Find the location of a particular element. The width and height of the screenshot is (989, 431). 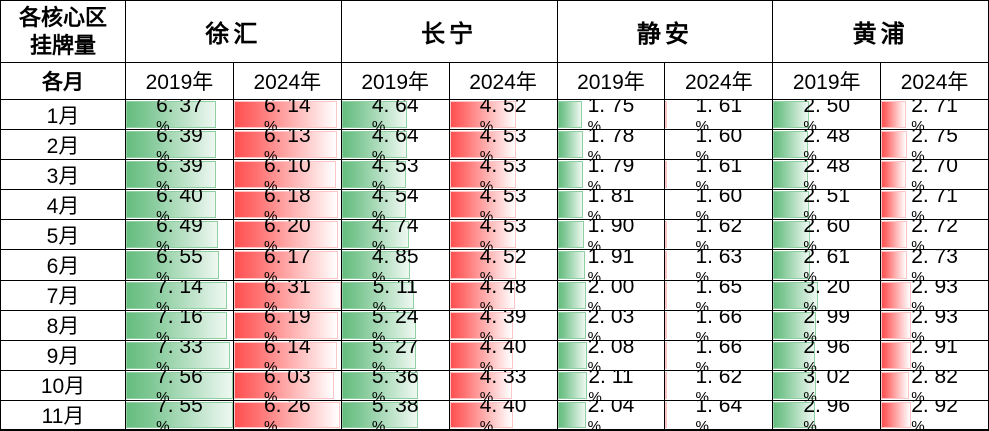

value-label: 2. 60% is located at coordinates (826, 235).